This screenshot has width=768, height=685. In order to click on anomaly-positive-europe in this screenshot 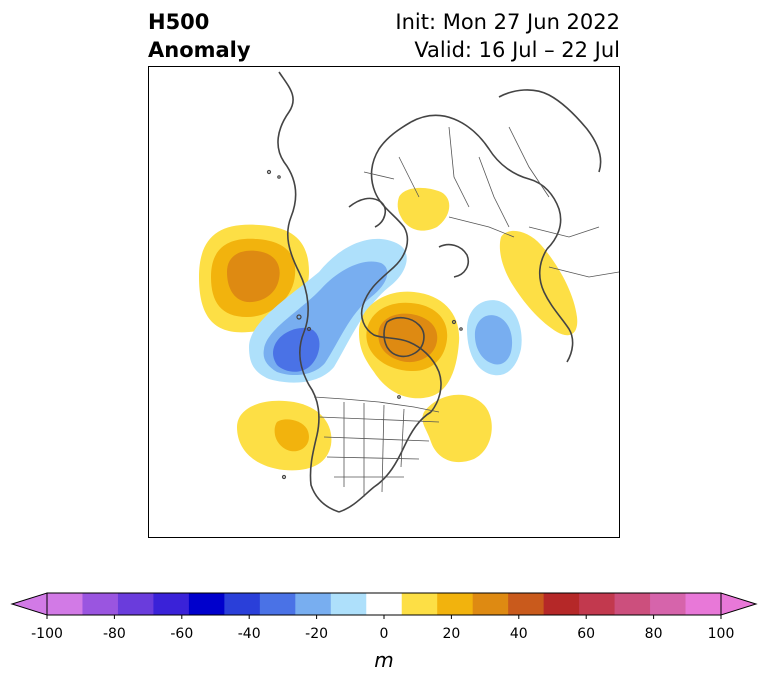, I will do `click(538, 283)`.